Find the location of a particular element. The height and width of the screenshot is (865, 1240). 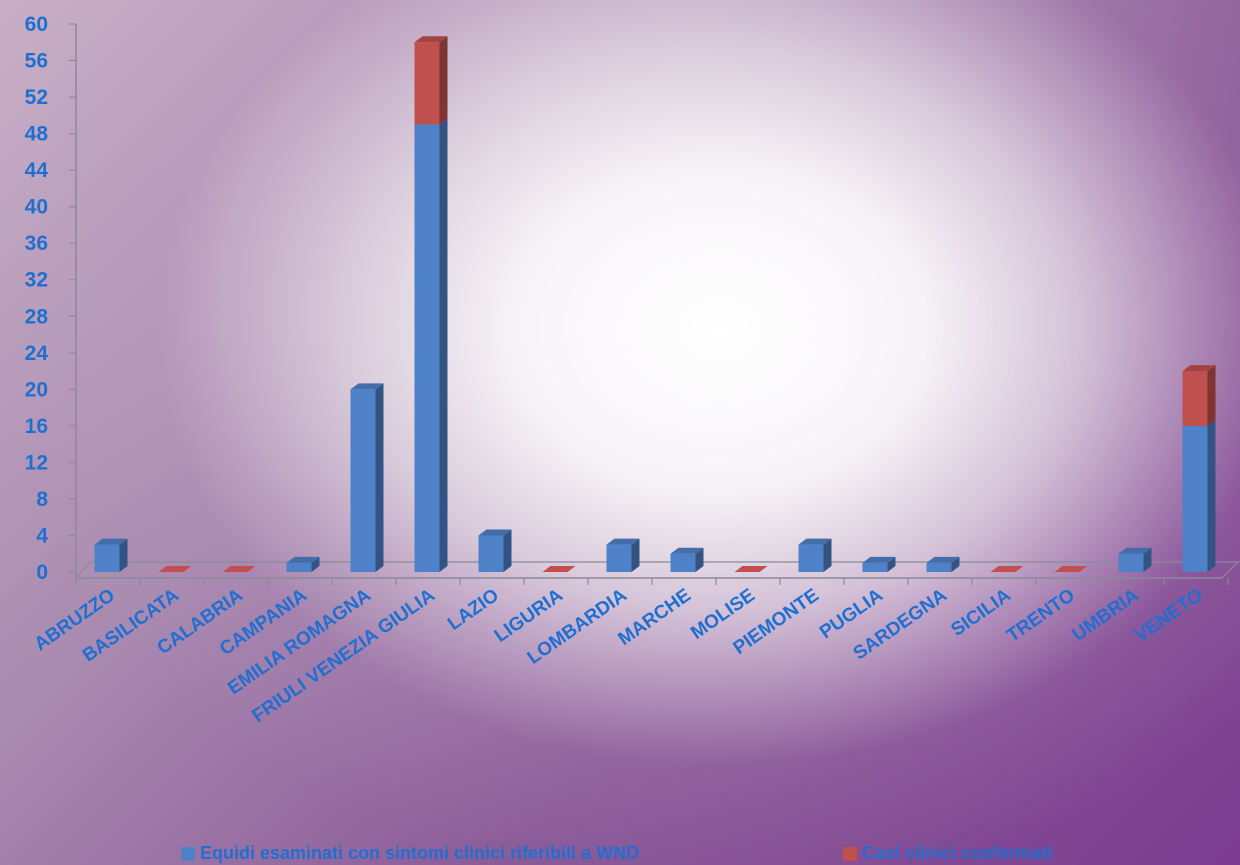

bar-piemonte is located at coordinates (815, 555).